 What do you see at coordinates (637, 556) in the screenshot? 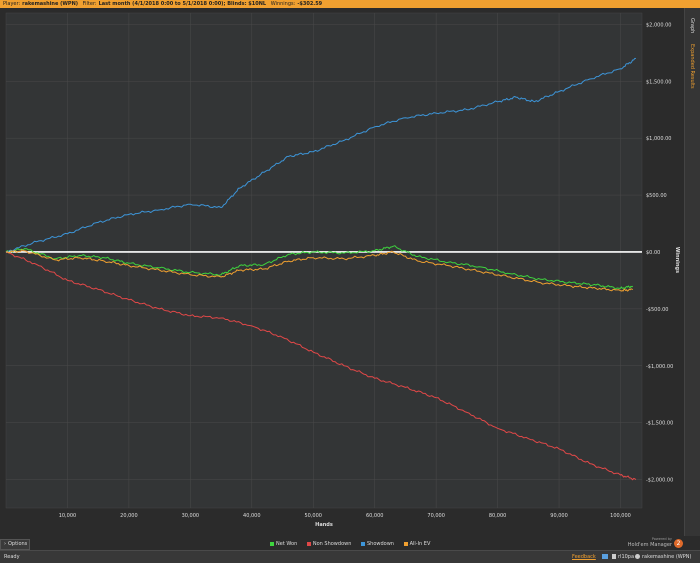
I see `player-icon` at bounding box center [637, 556].